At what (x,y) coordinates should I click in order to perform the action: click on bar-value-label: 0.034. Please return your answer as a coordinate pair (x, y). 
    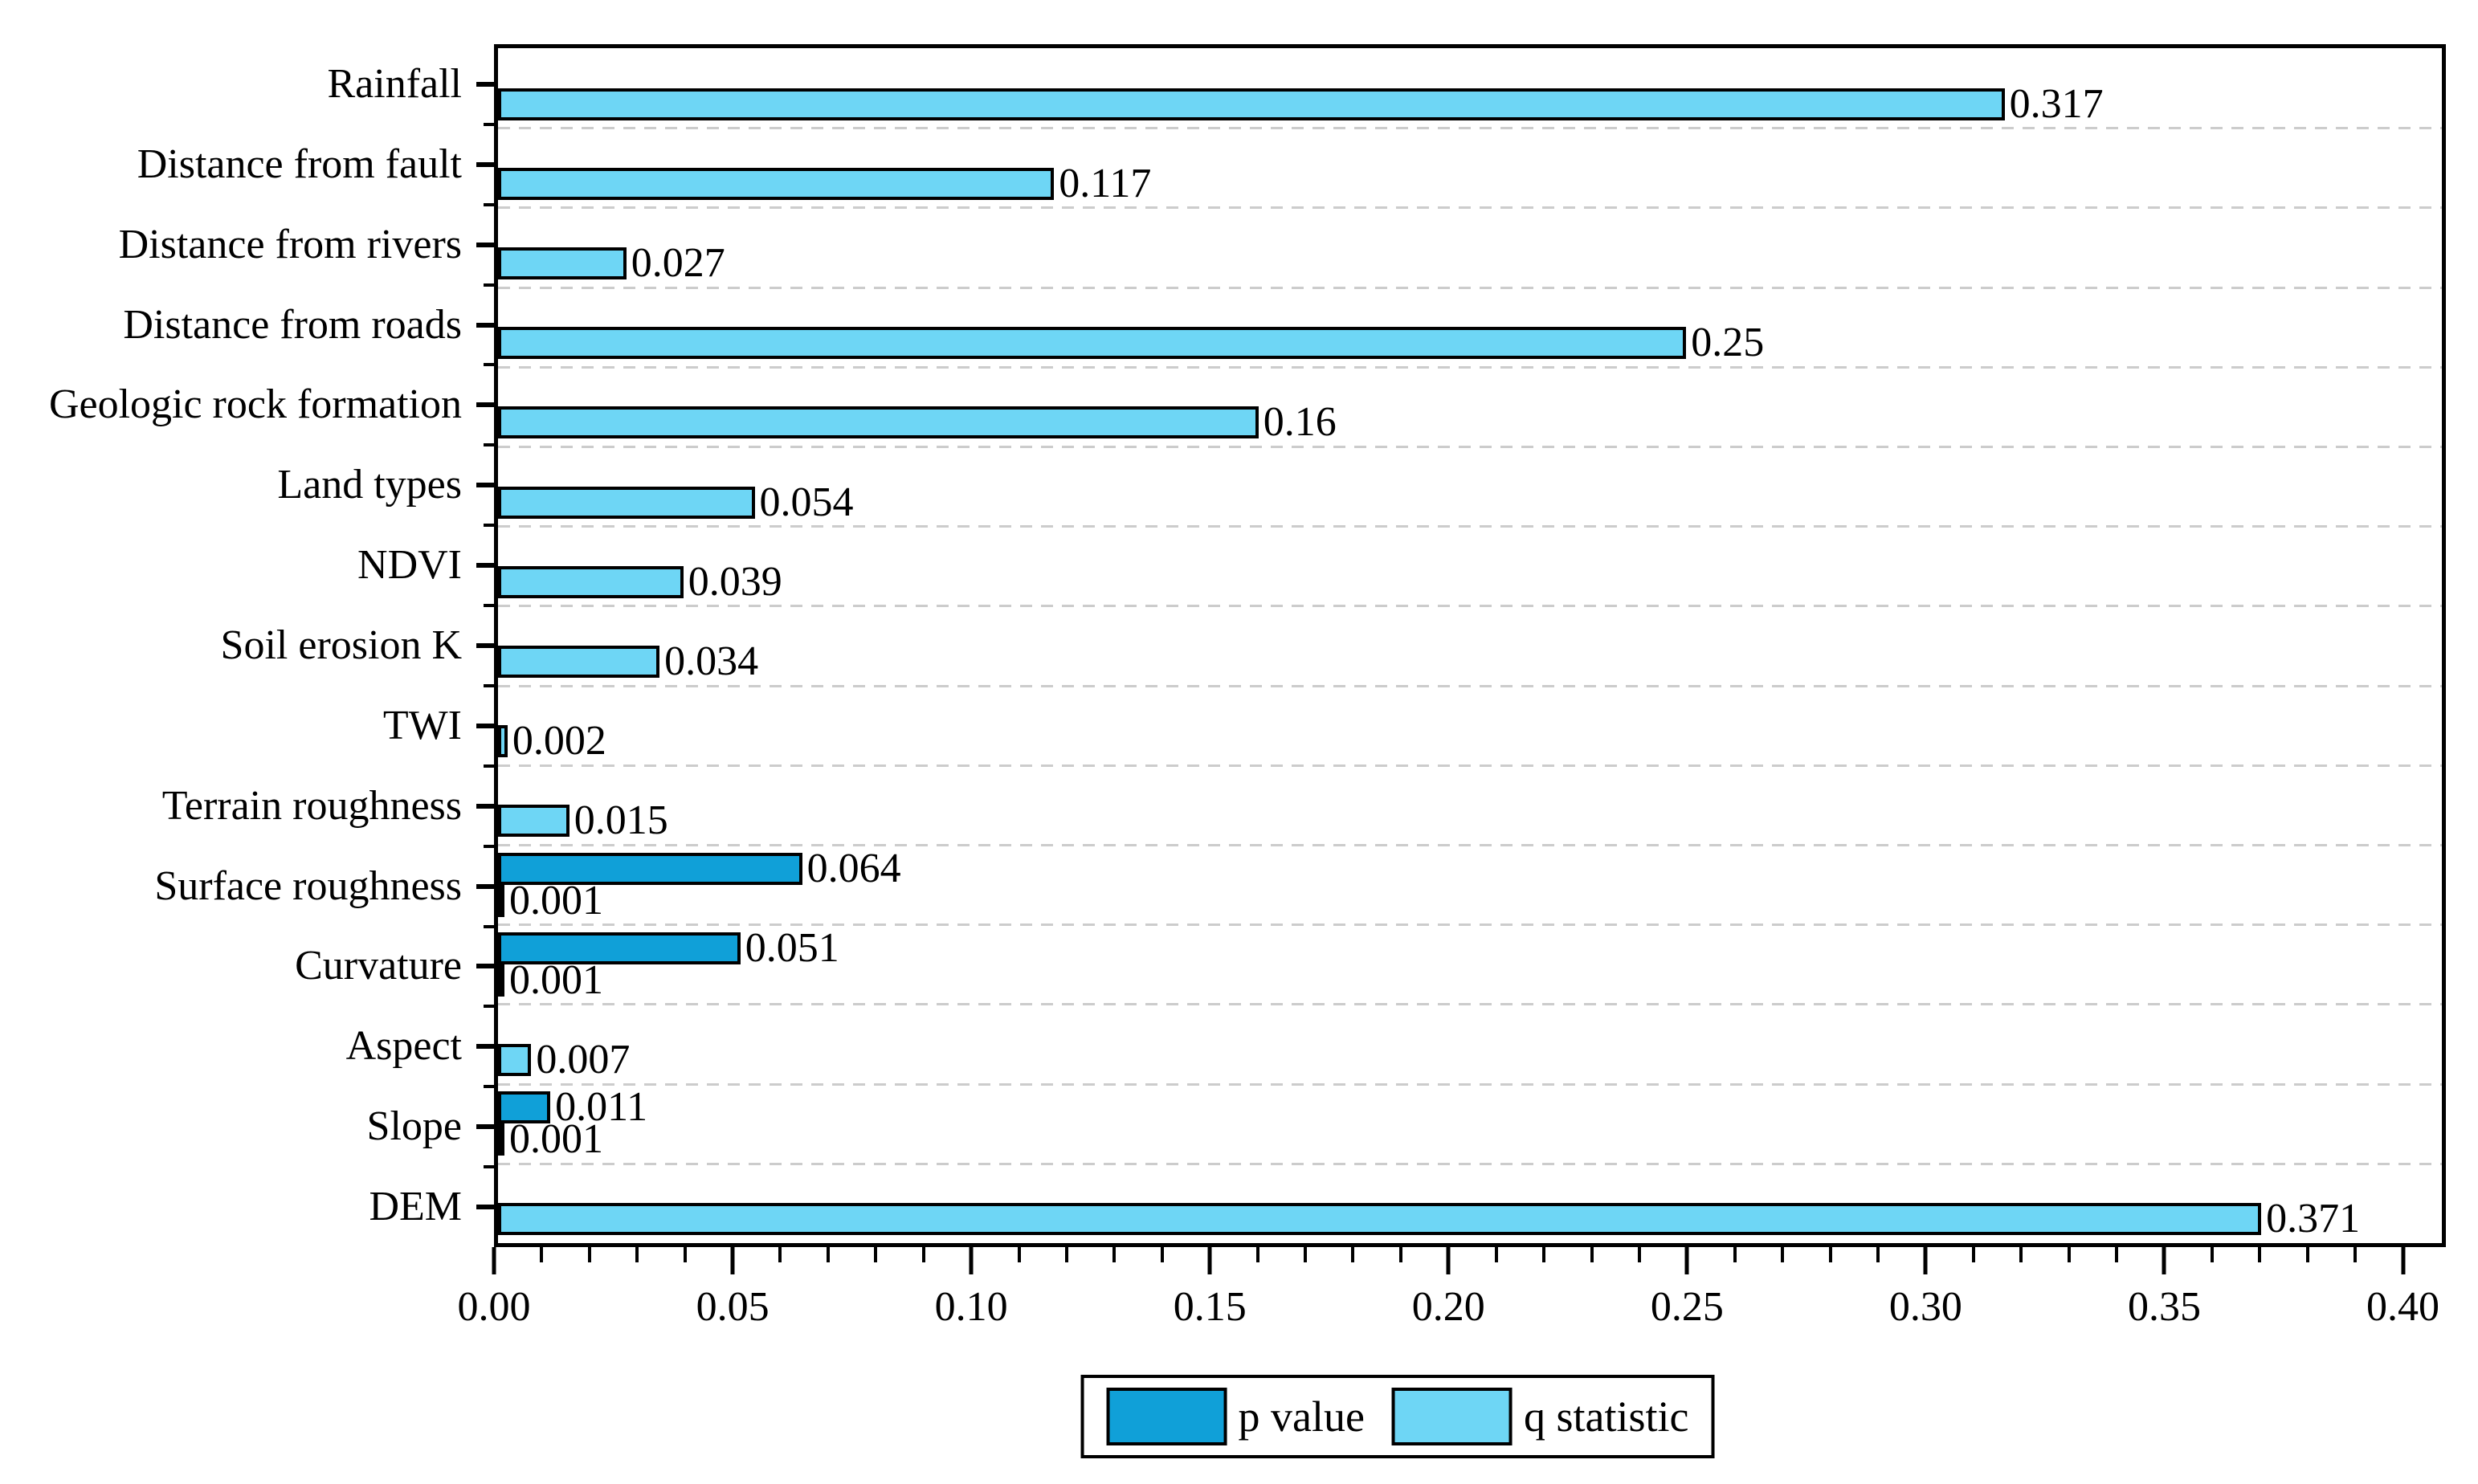
    Looking at the image, I should click on (711, 661).